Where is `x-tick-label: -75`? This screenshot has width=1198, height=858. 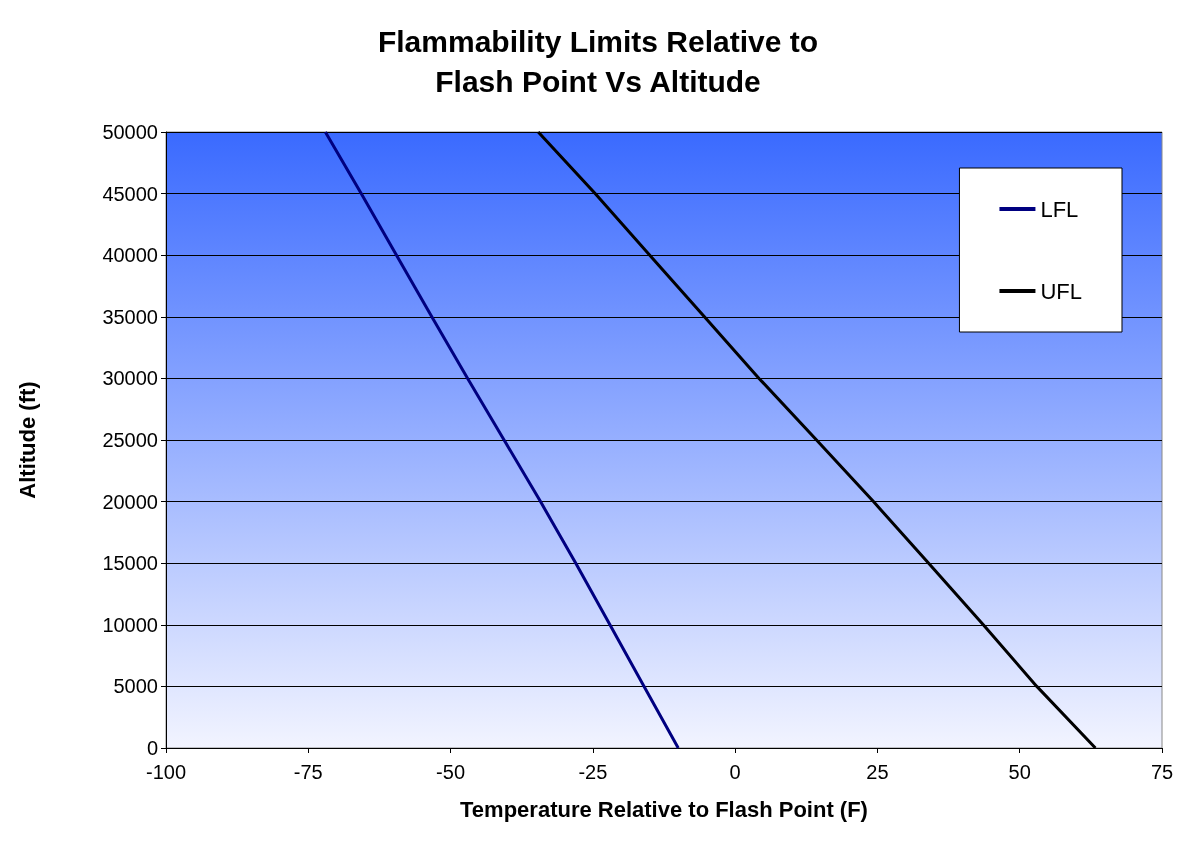
x-tick-label: -75 is located at coordinates (308, 772).